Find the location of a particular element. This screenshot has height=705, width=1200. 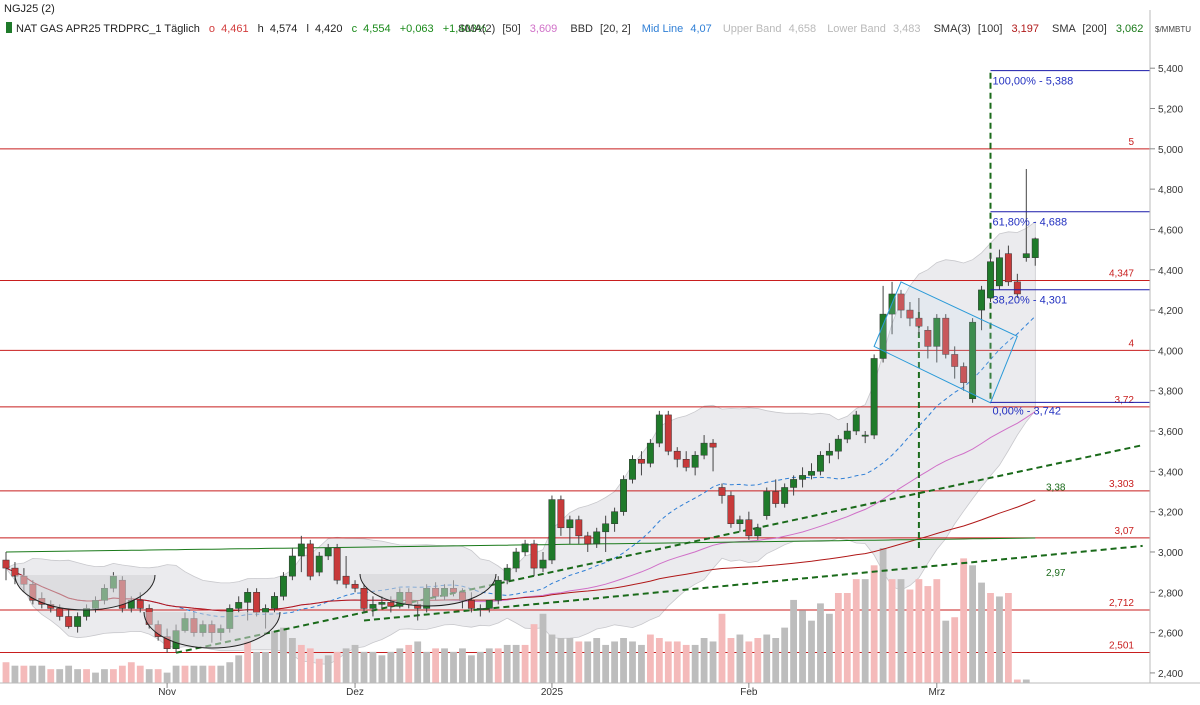

sma200-value: 3,062 is located at coordinates (1130, 29).